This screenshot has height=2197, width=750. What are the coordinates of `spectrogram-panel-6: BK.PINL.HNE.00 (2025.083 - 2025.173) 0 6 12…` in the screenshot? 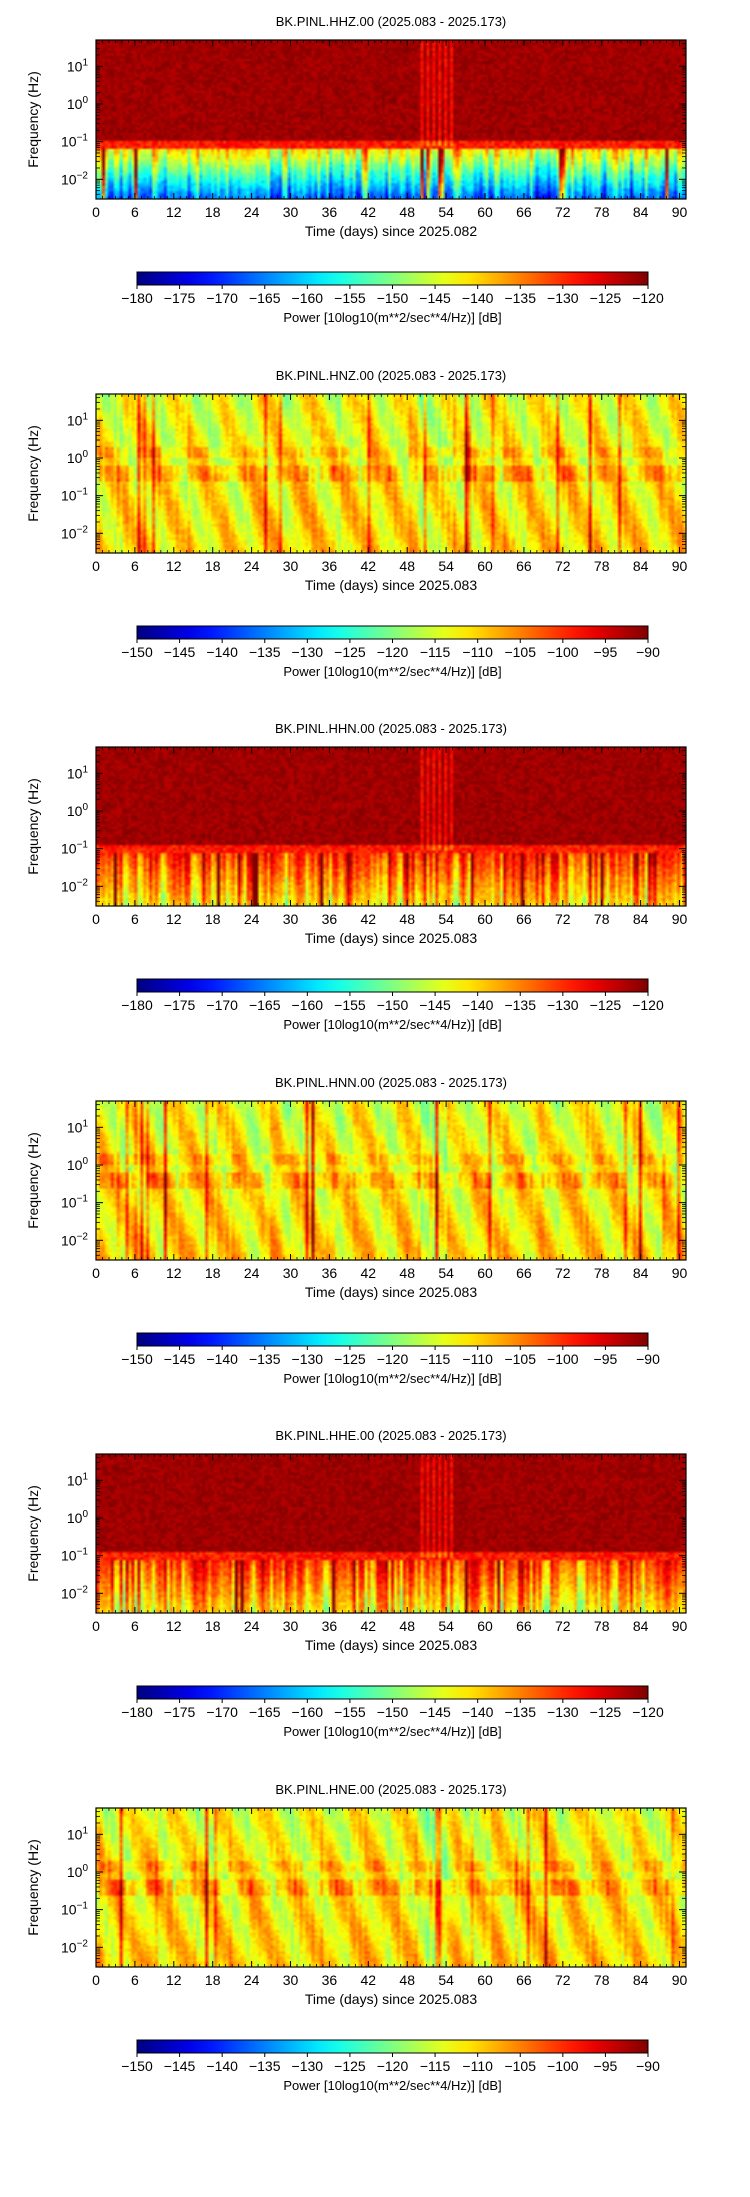 It's located at (356, 1937).